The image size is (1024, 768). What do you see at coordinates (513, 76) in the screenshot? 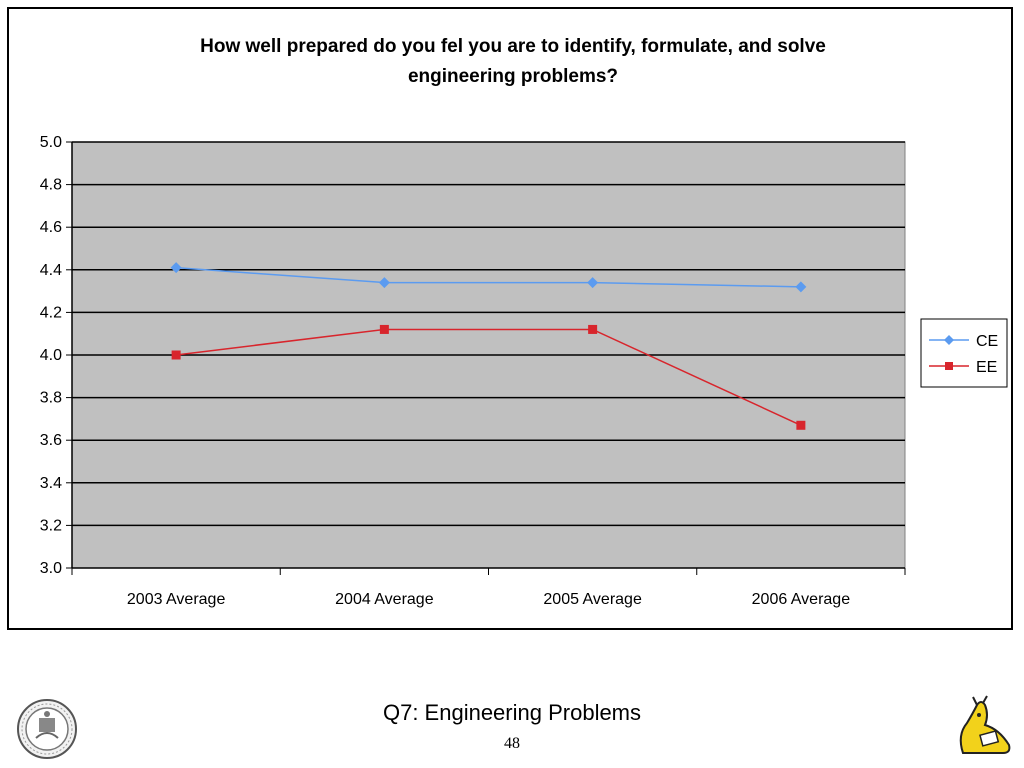
I see `chart-title-line-2: engineering problems?` at bounding box center [513, 76].